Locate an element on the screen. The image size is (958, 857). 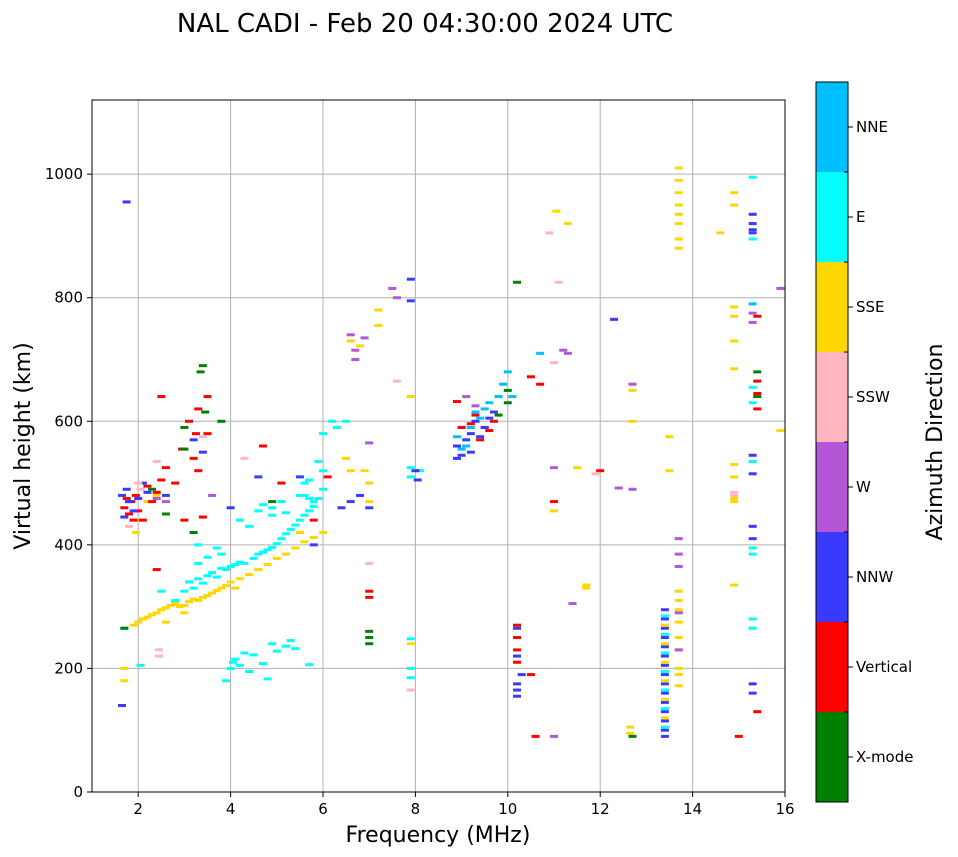
chart-title: NAL CADI - Feb 20 04:30:00 2024 UTC is located at coordinates (425, 24).